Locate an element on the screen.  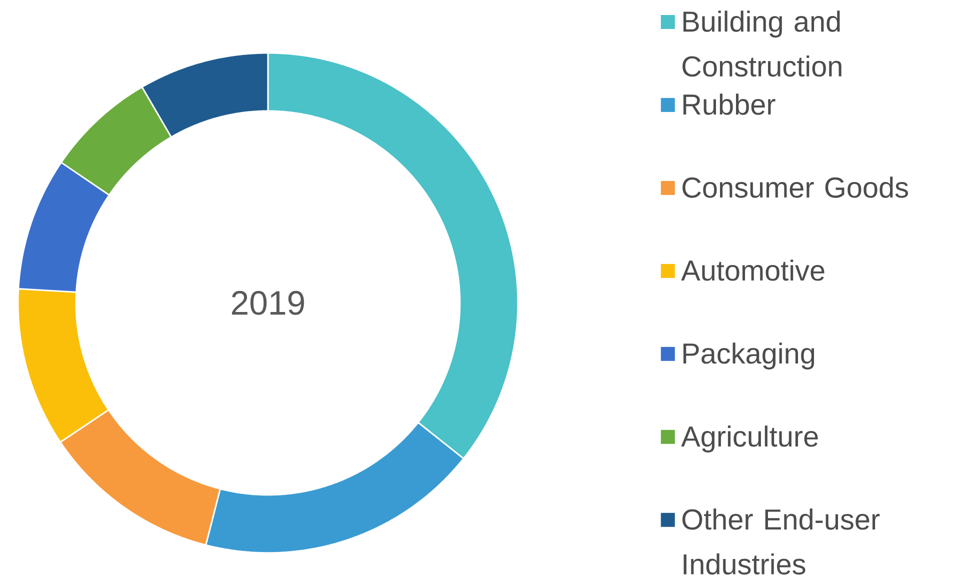
legend-label: Agriculture is located at coordinates (749, 439).